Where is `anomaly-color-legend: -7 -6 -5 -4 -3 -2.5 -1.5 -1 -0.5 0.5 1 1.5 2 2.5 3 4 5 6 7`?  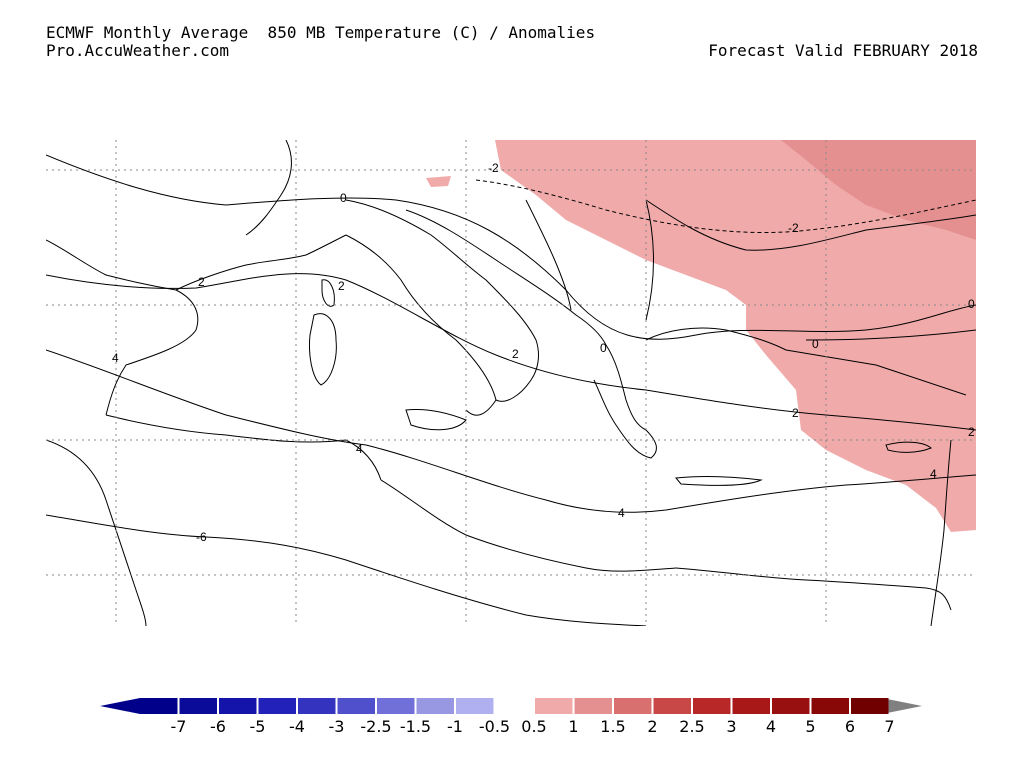
anomaly-color-legend: -7 -6 -5 -4 -3 -2.5 -1.5 -1 -0.5 0.5 1 1.5 2 2.5 3 4 5 6 7 is located at coordinates (511, 717).